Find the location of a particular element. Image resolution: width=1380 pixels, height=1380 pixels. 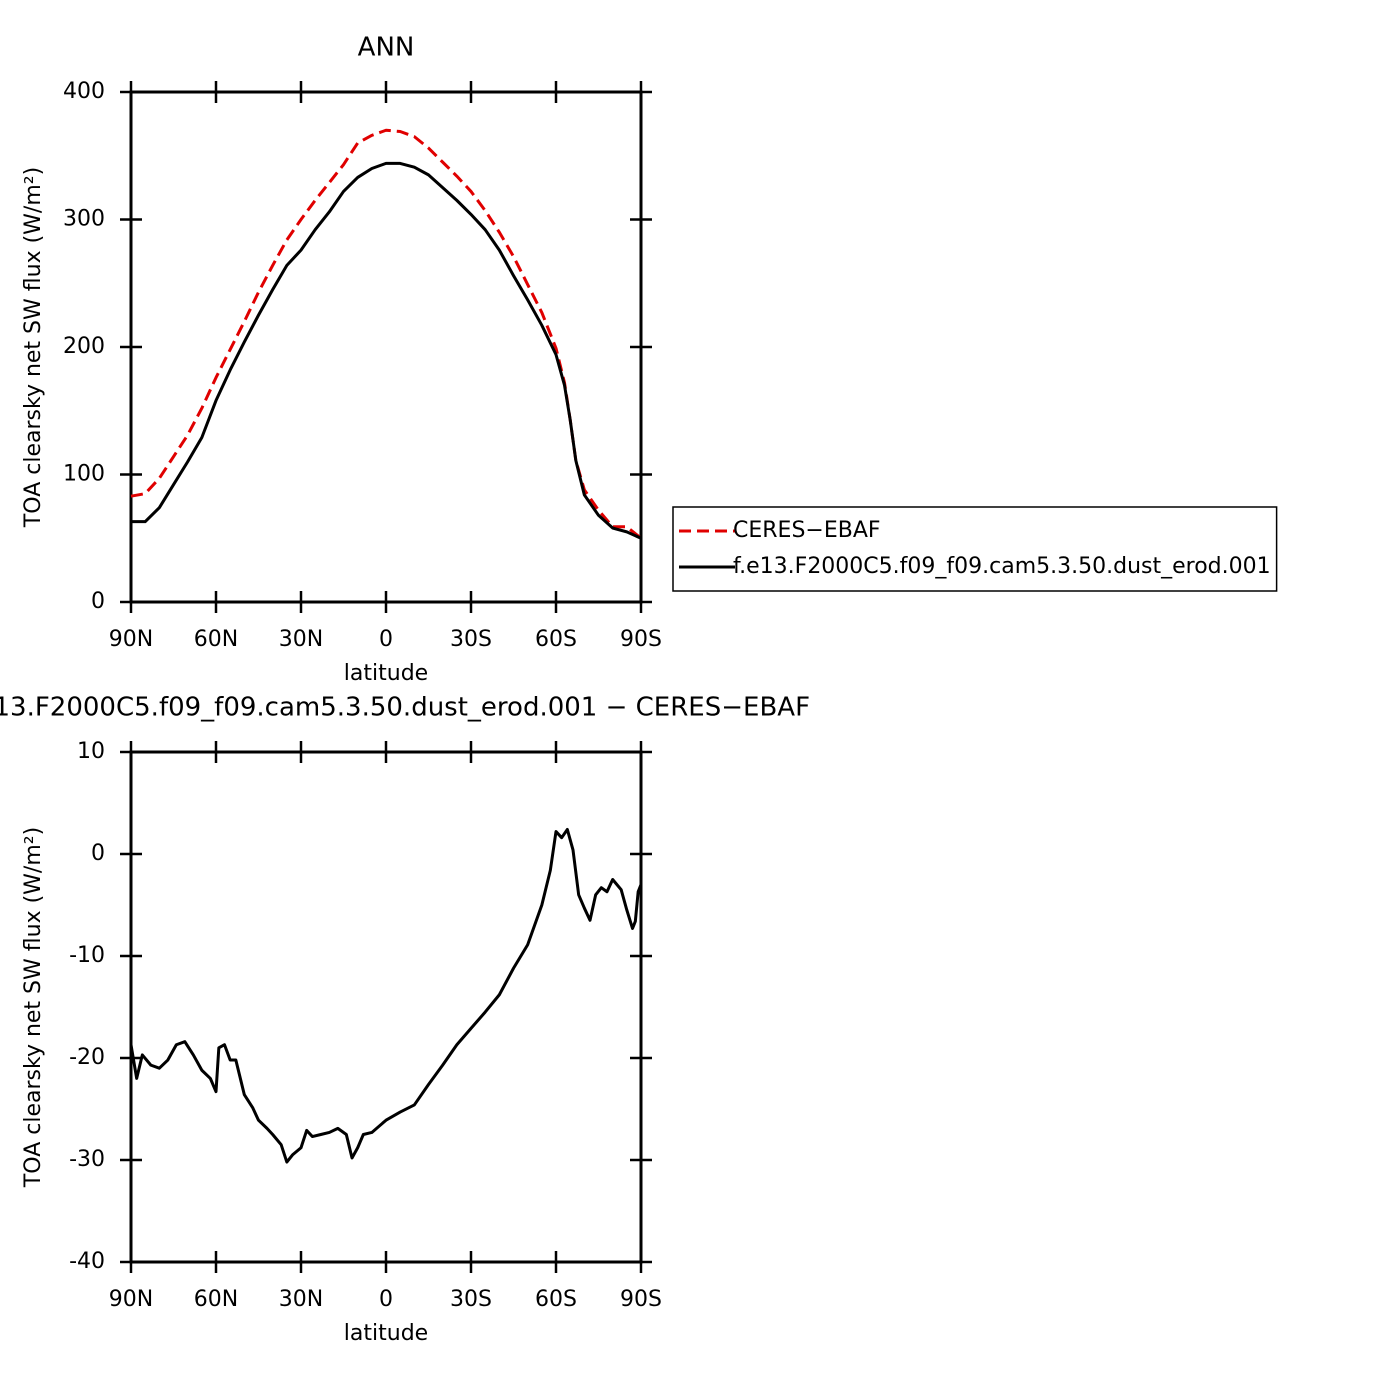

chart-title: ANN is located at coordinates (386, 48).